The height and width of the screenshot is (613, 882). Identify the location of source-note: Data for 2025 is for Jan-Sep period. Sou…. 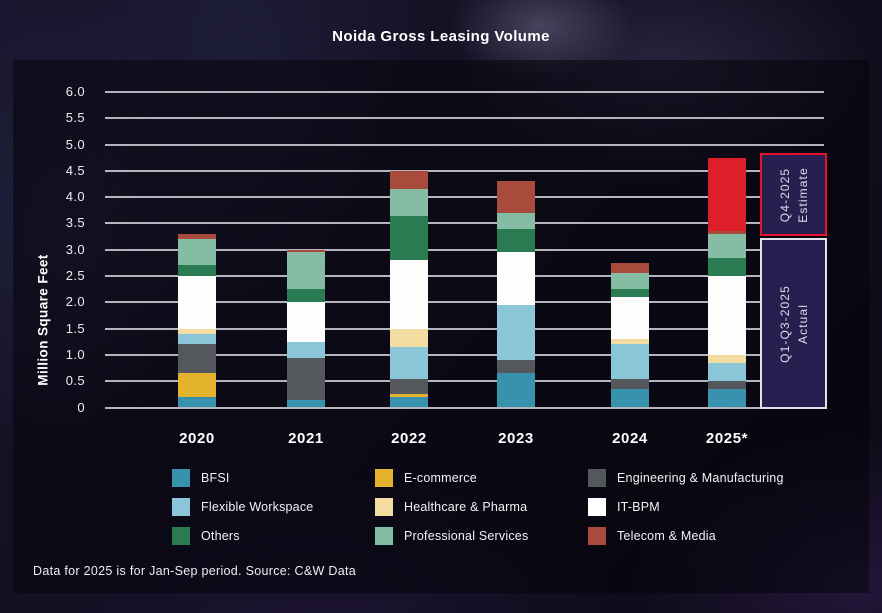
(194, 571).